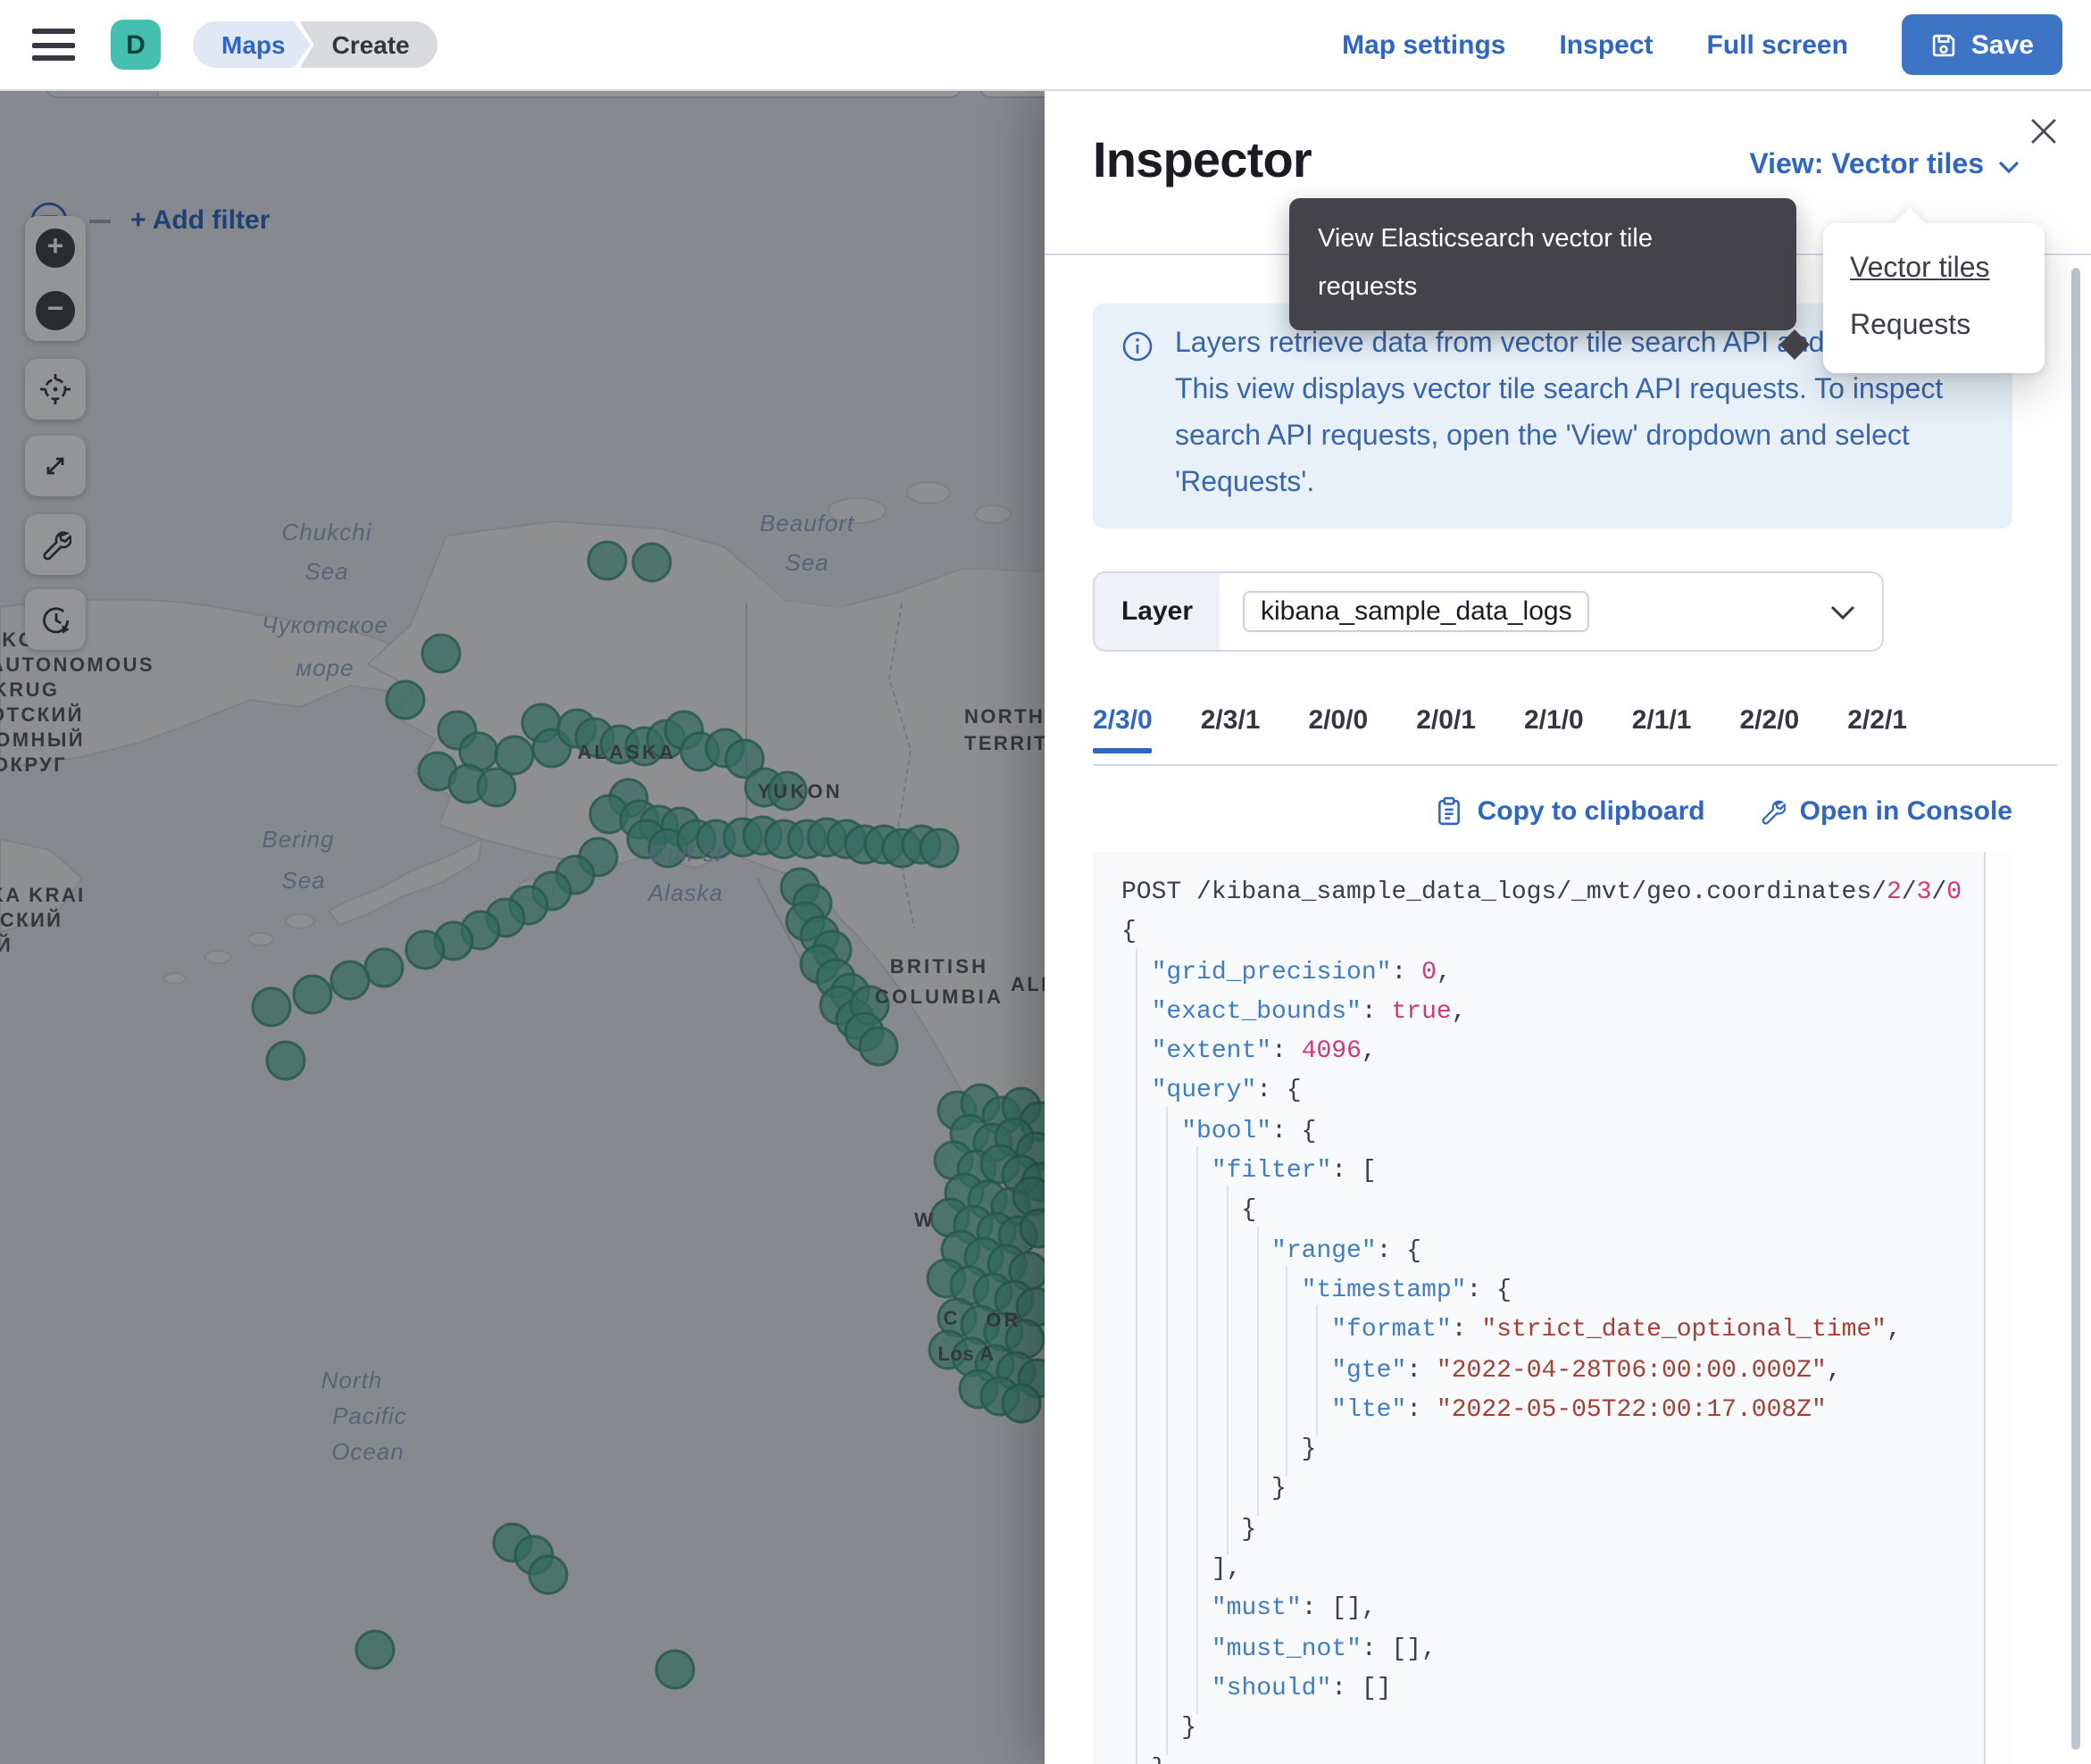 The height and width of the screenshot is (1764, 2091). I want to click on code-line: "range": {, so click(1346, 1251).